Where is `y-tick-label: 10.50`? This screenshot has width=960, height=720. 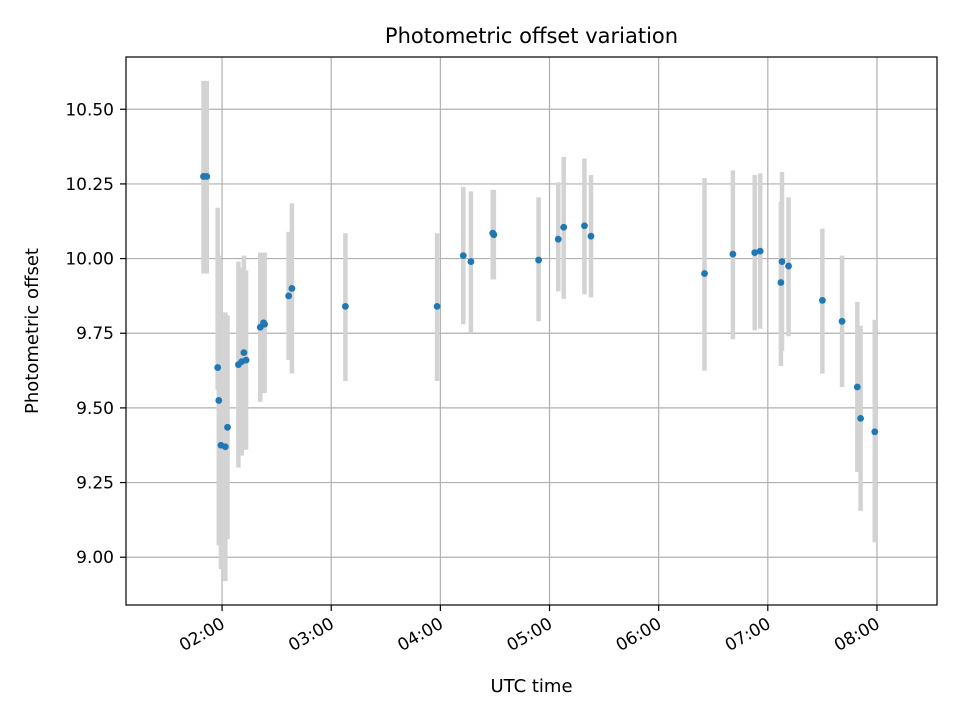 y-tick-label: 10.50 is located at coordinates (89, 110).